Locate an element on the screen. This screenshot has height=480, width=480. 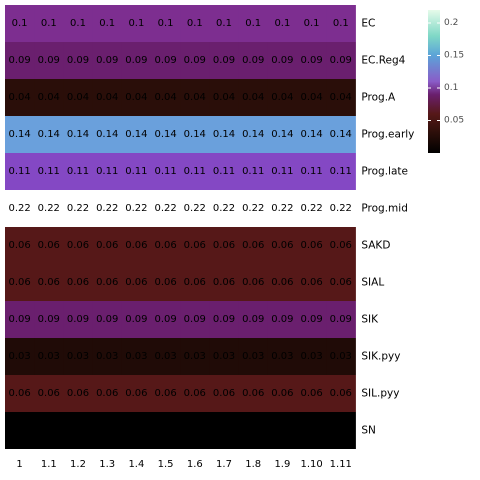
row-label: Prog.A is located at coordinates (378, 98).